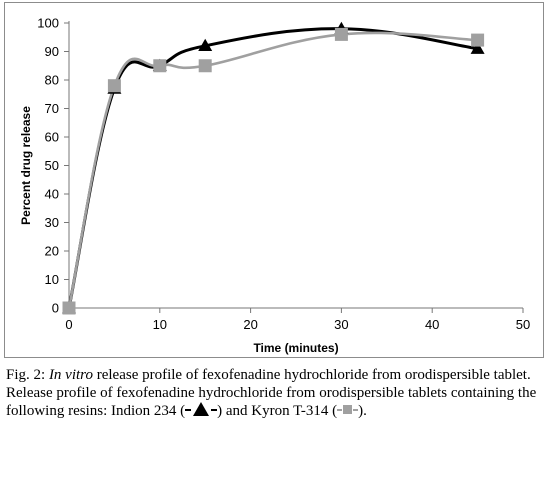  Describe the element at coordinates (341, 324) in the screenshot. I see `x-tick-label: 30` at that location.